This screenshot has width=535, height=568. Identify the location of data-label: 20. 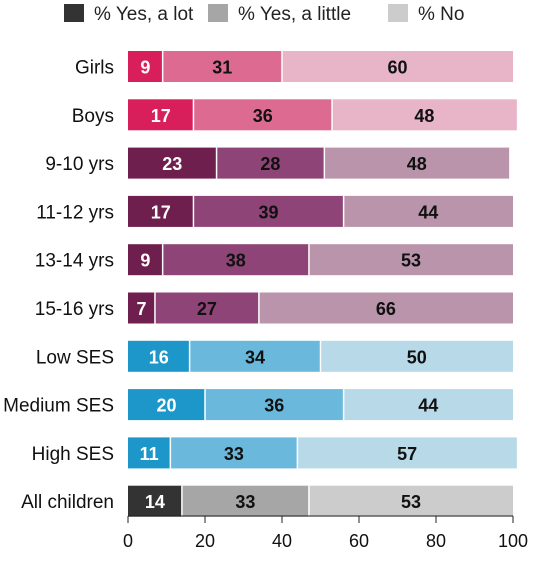
(166, 406).